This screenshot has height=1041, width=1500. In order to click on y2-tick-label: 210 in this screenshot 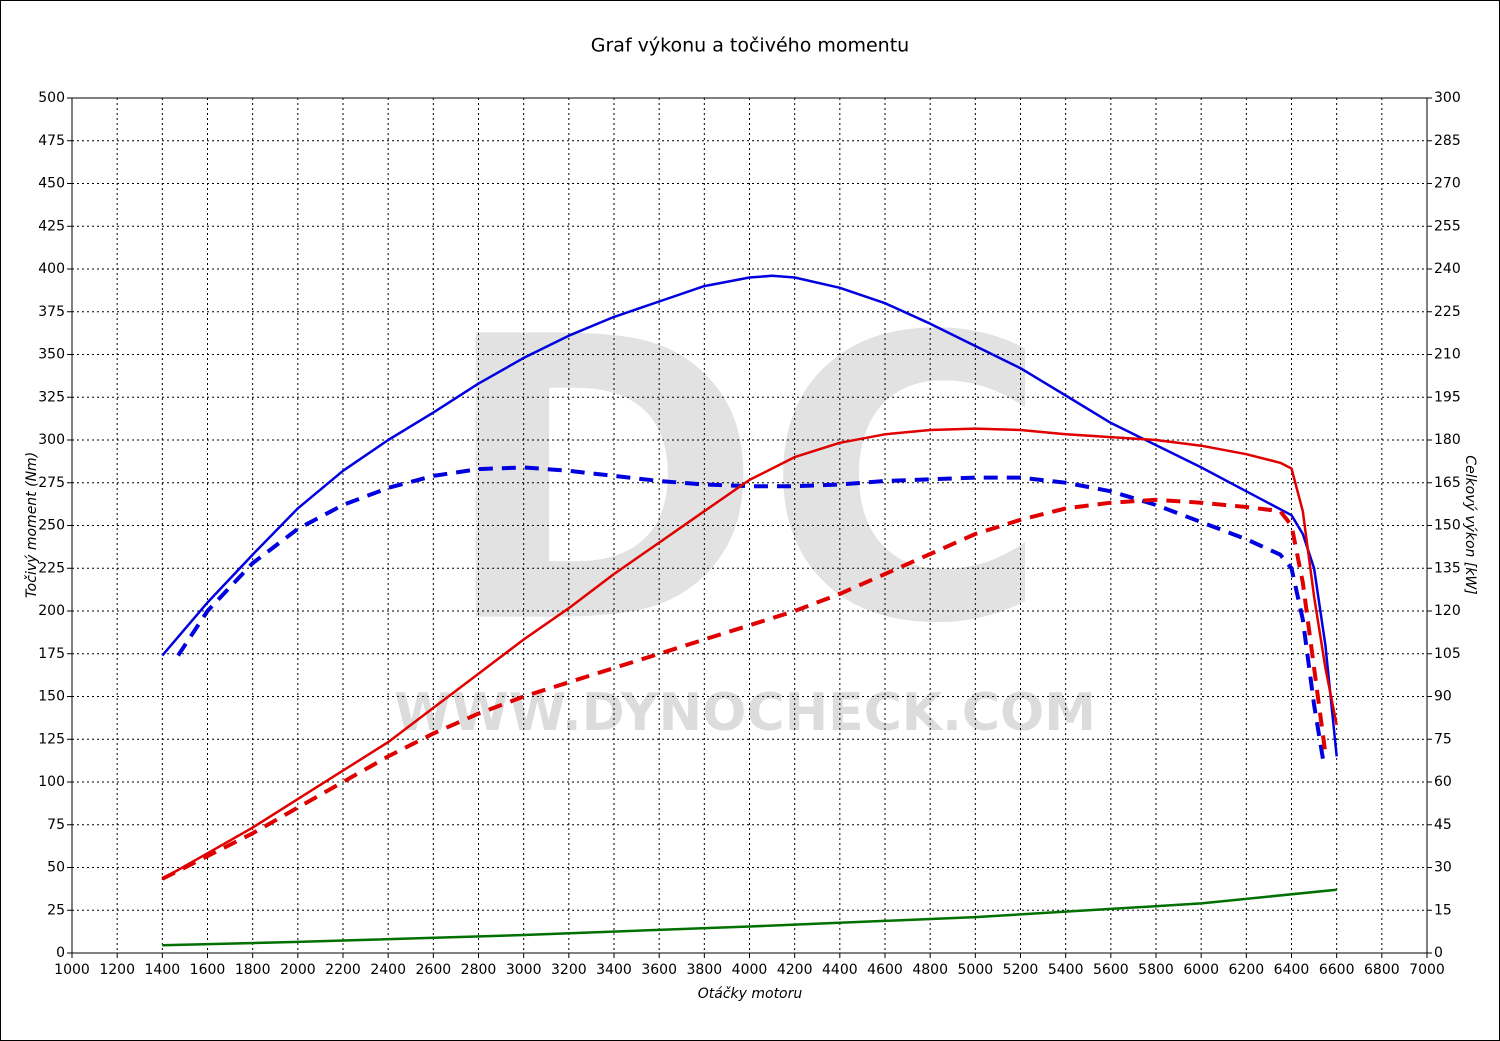, I will do `click(1447, 355)`.